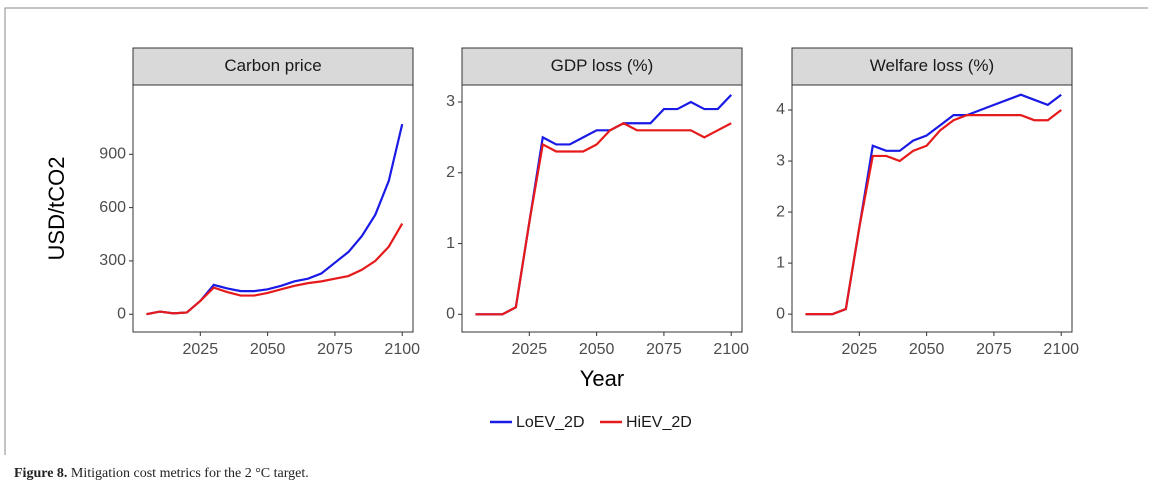  Describe the element at coordinates (272, 65) in the screenshot. I see `panel-title: Carbon price` at that location.